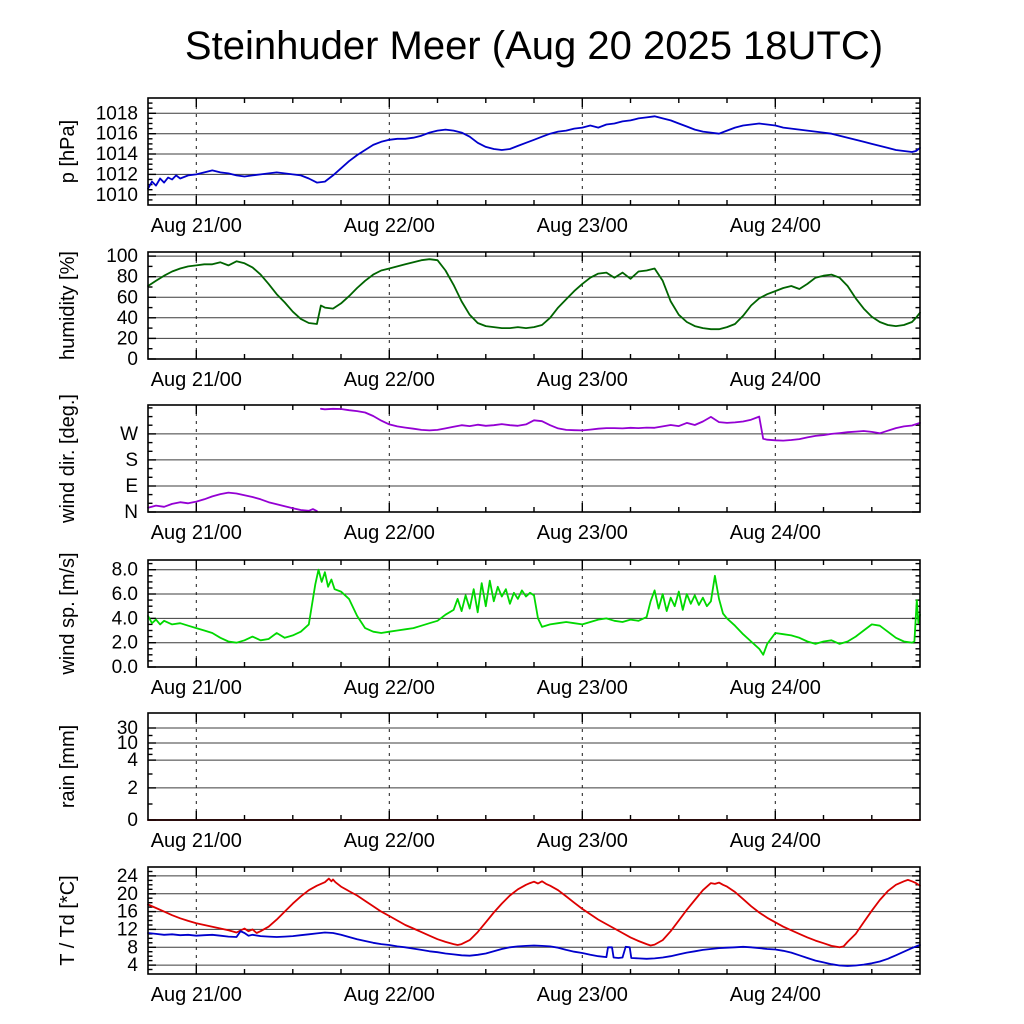  What do you see at coordinates (125, 594) in the screenshot?
I see `y-tick-label: 6.0` at bounding box center [125, 594].